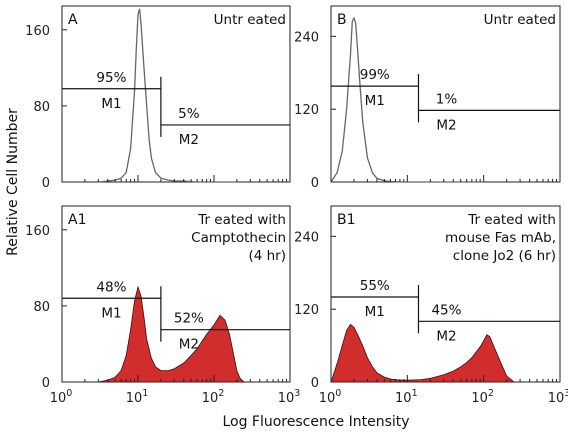 This screenshot has height=432, width=568. I want to click on gate-m1-percent: 55%, so click(375, 286).